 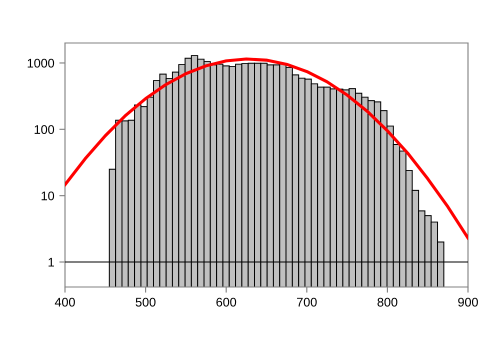 What do you see at coordinates (64, 302) in the screenshot?
I see `x-tick-label: 400` at bounding box center [64, 302].